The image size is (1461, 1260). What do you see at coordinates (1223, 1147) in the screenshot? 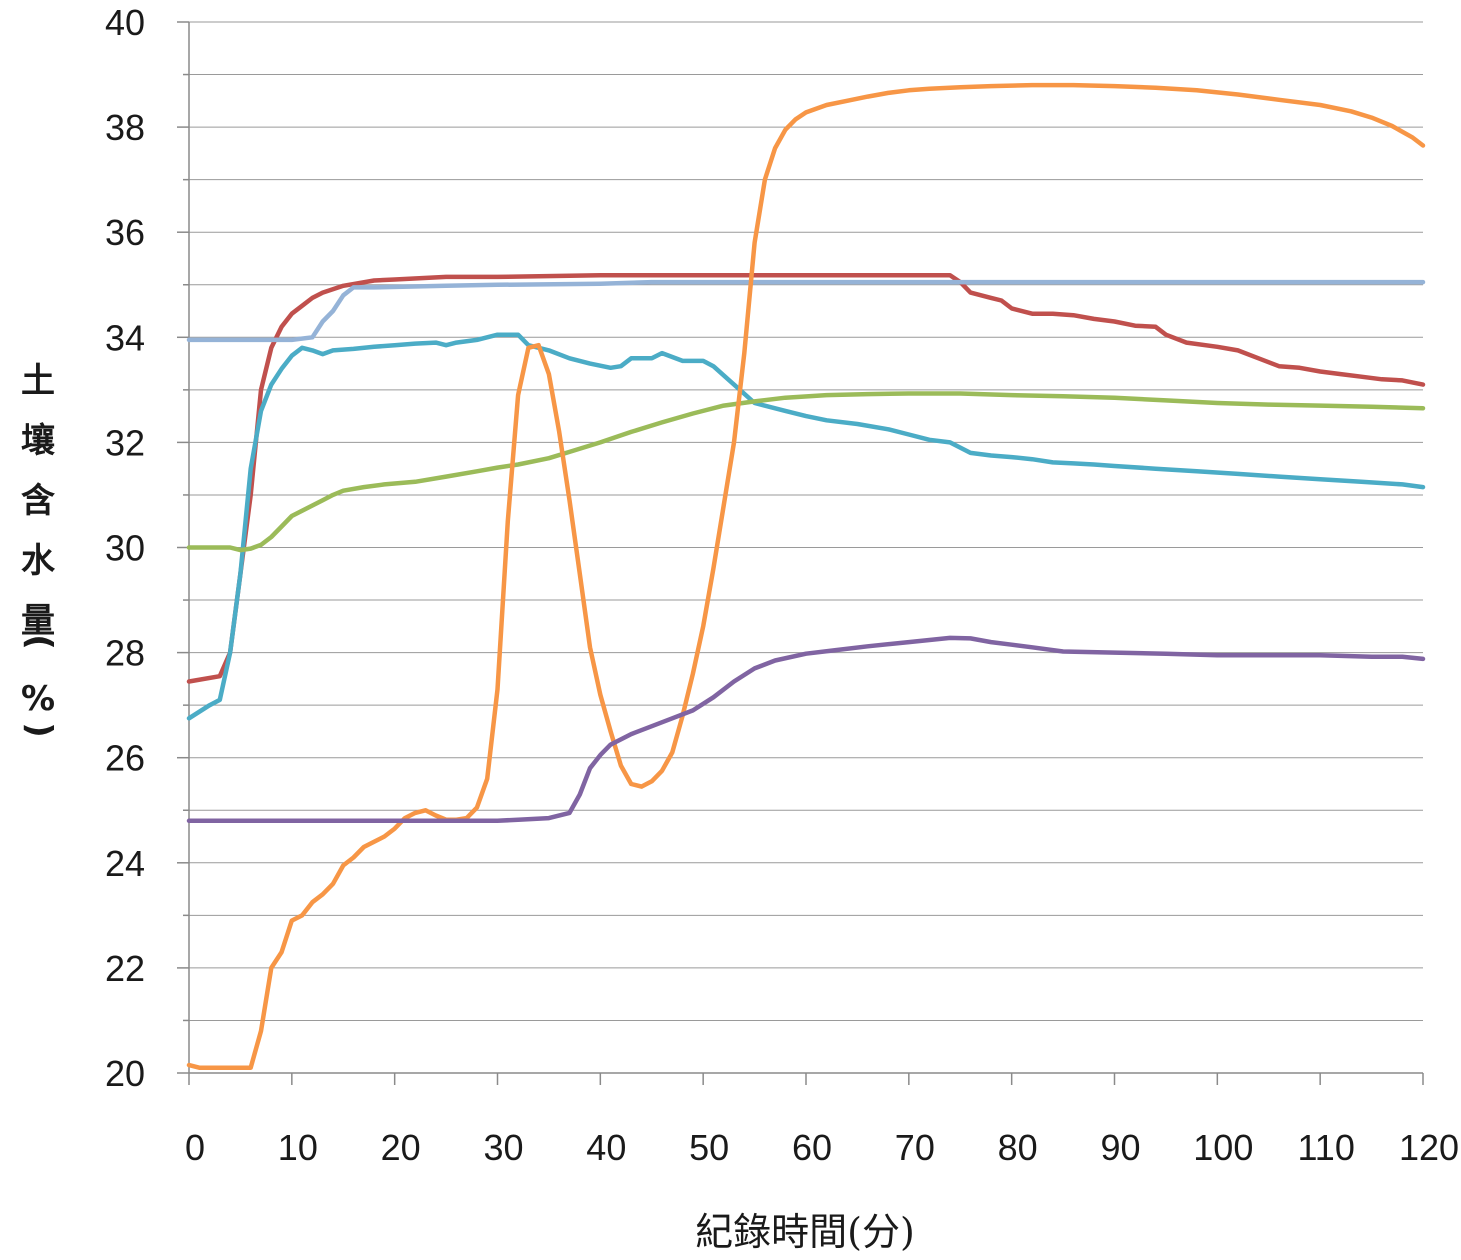
I see `x-tick-label: 100` at bounding box center [1223, 1147].